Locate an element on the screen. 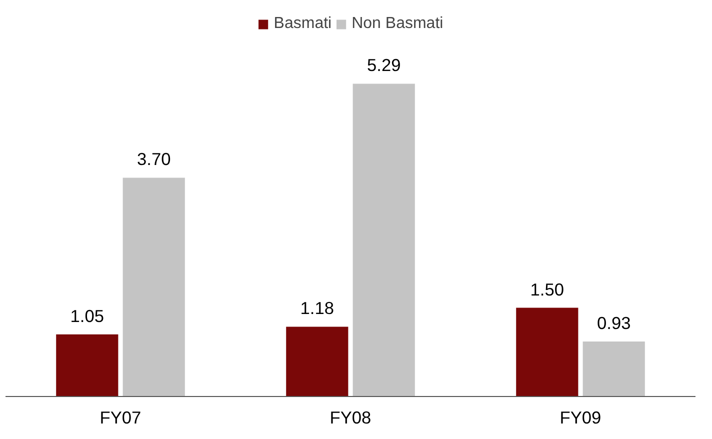 The height and width of the screenshot is (439, 712). data-label: 1.50 is located at coordinates (547, 289).